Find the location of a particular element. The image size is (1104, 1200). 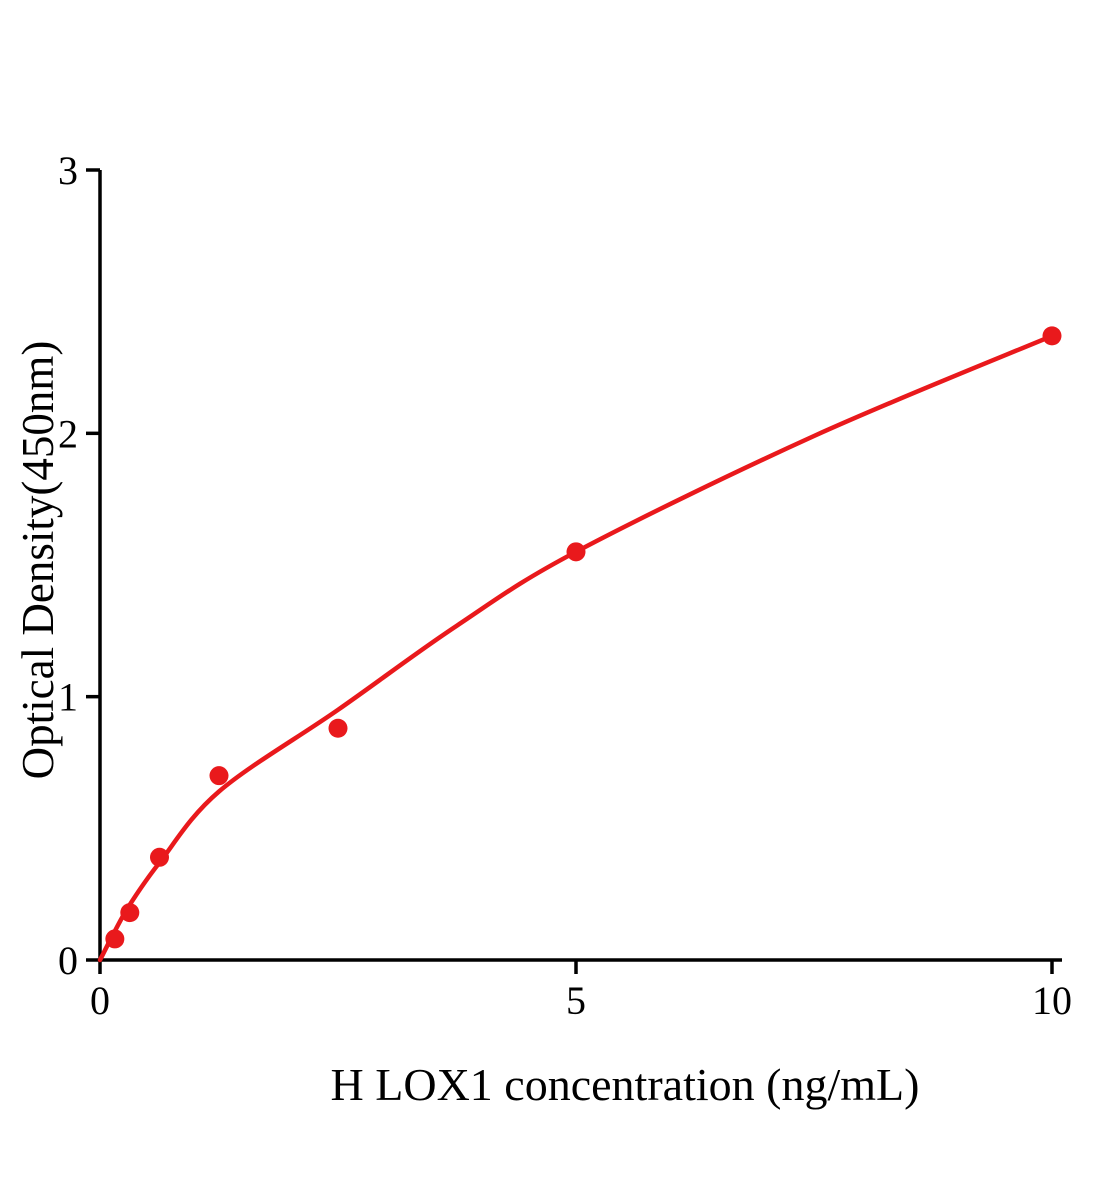

y-tick-label: 3 is located at coordinates (68, 170).